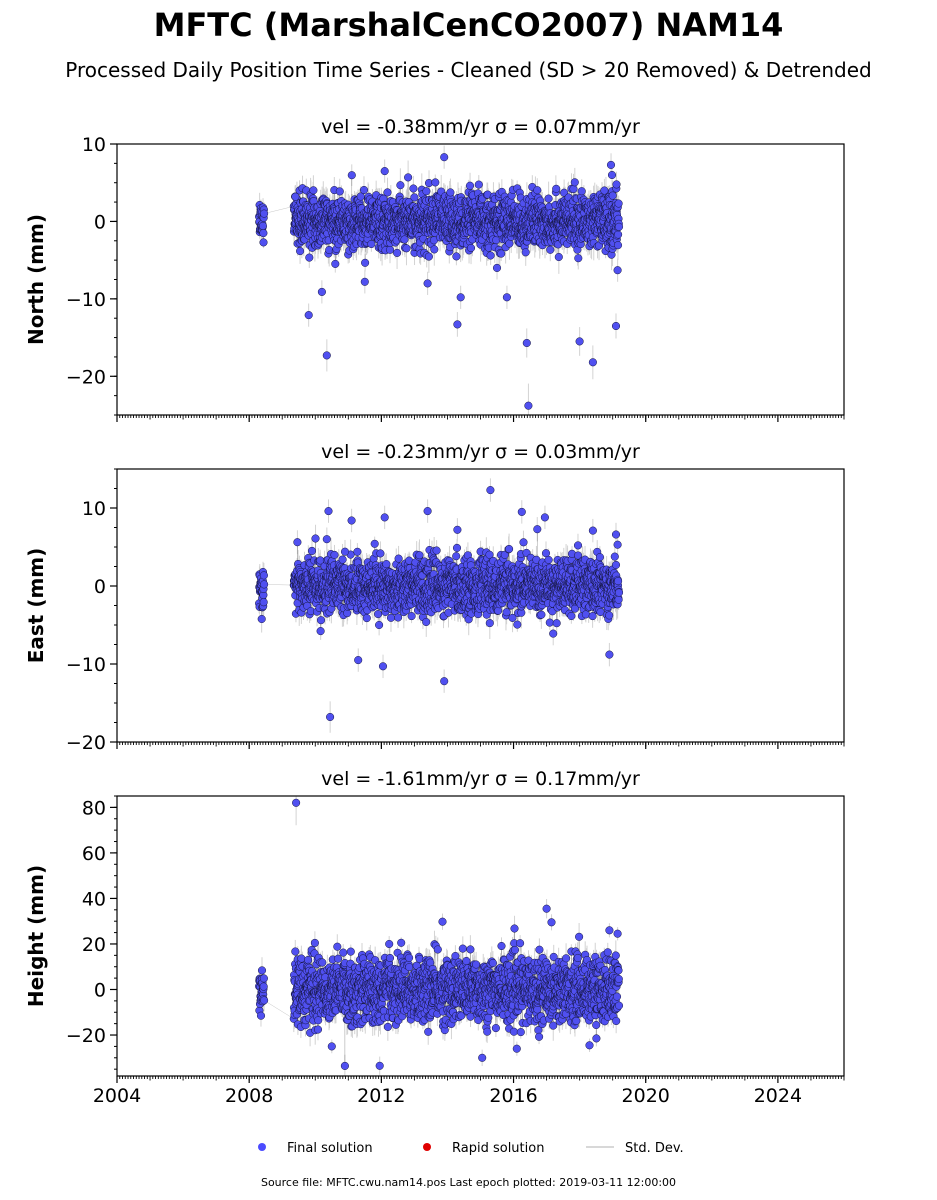 The width and height of the screenshot is (937, 1200). Describe the element at coordinates (100, 222) in the screenshot. I see `y-tick-label: 0` at that location.